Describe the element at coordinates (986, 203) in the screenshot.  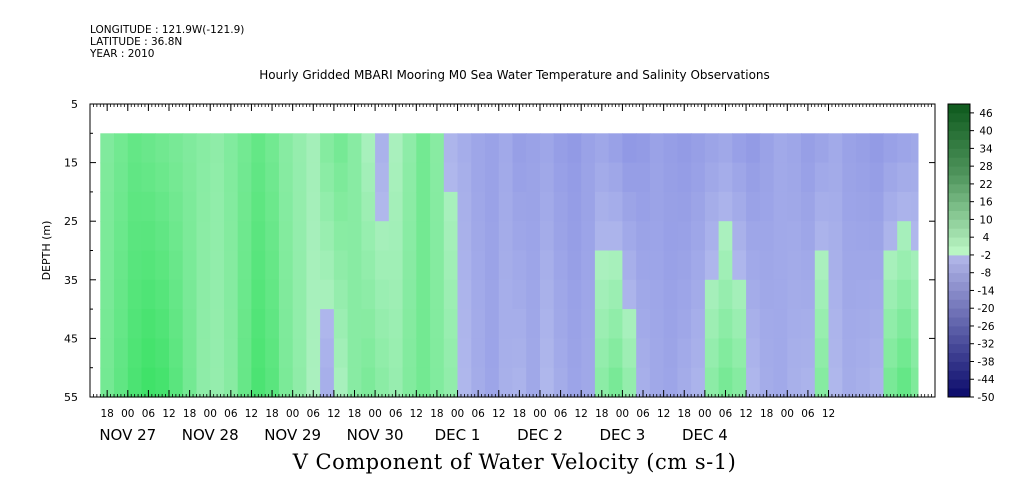
I see `colorbar-label: 16` at that location.